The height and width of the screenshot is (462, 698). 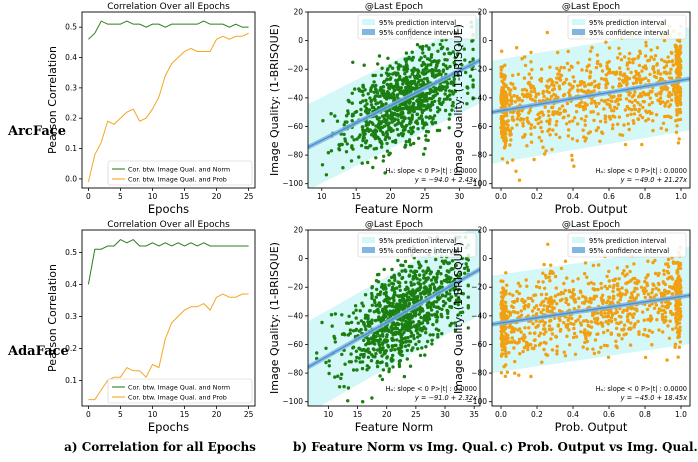 I want to click on arc_prob-ytick-label: −80, so click(x=479, y=155).